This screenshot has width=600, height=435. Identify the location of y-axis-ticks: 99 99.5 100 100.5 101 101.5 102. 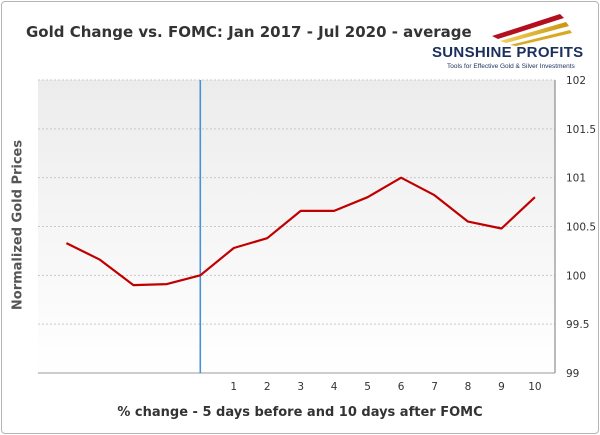
(581, 227).